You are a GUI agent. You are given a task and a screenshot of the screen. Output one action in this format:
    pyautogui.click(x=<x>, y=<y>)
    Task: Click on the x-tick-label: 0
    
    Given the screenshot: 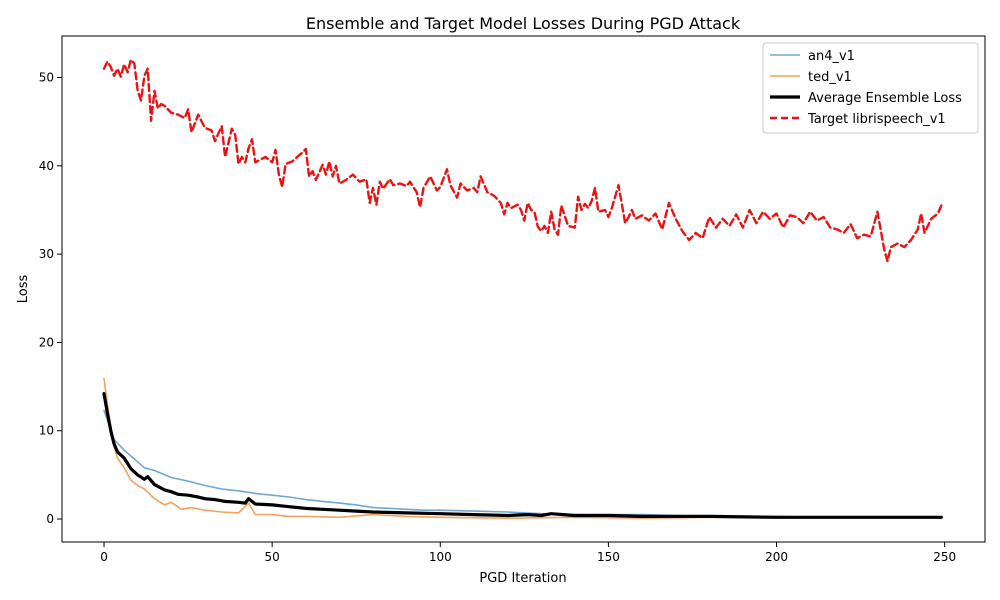 What is the action you would take?
    pyautogui.click(x=104, y=557)
    